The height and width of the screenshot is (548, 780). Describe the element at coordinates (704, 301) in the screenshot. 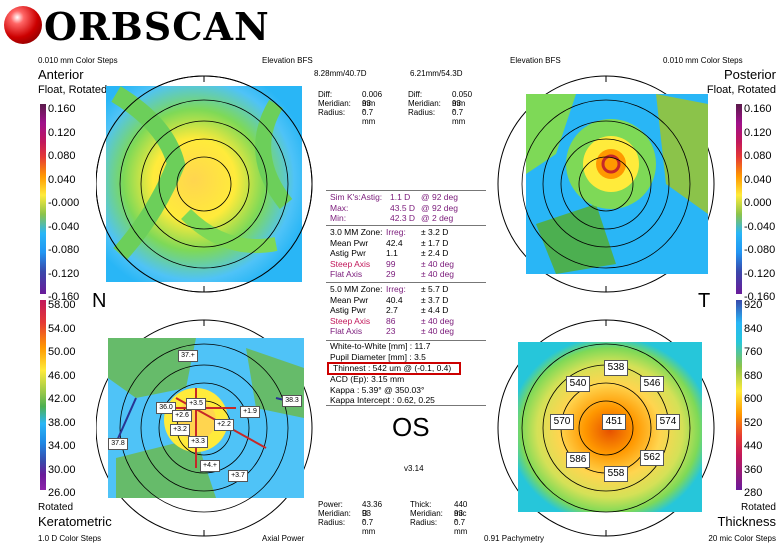

I see `temporal-label: T` at that location.